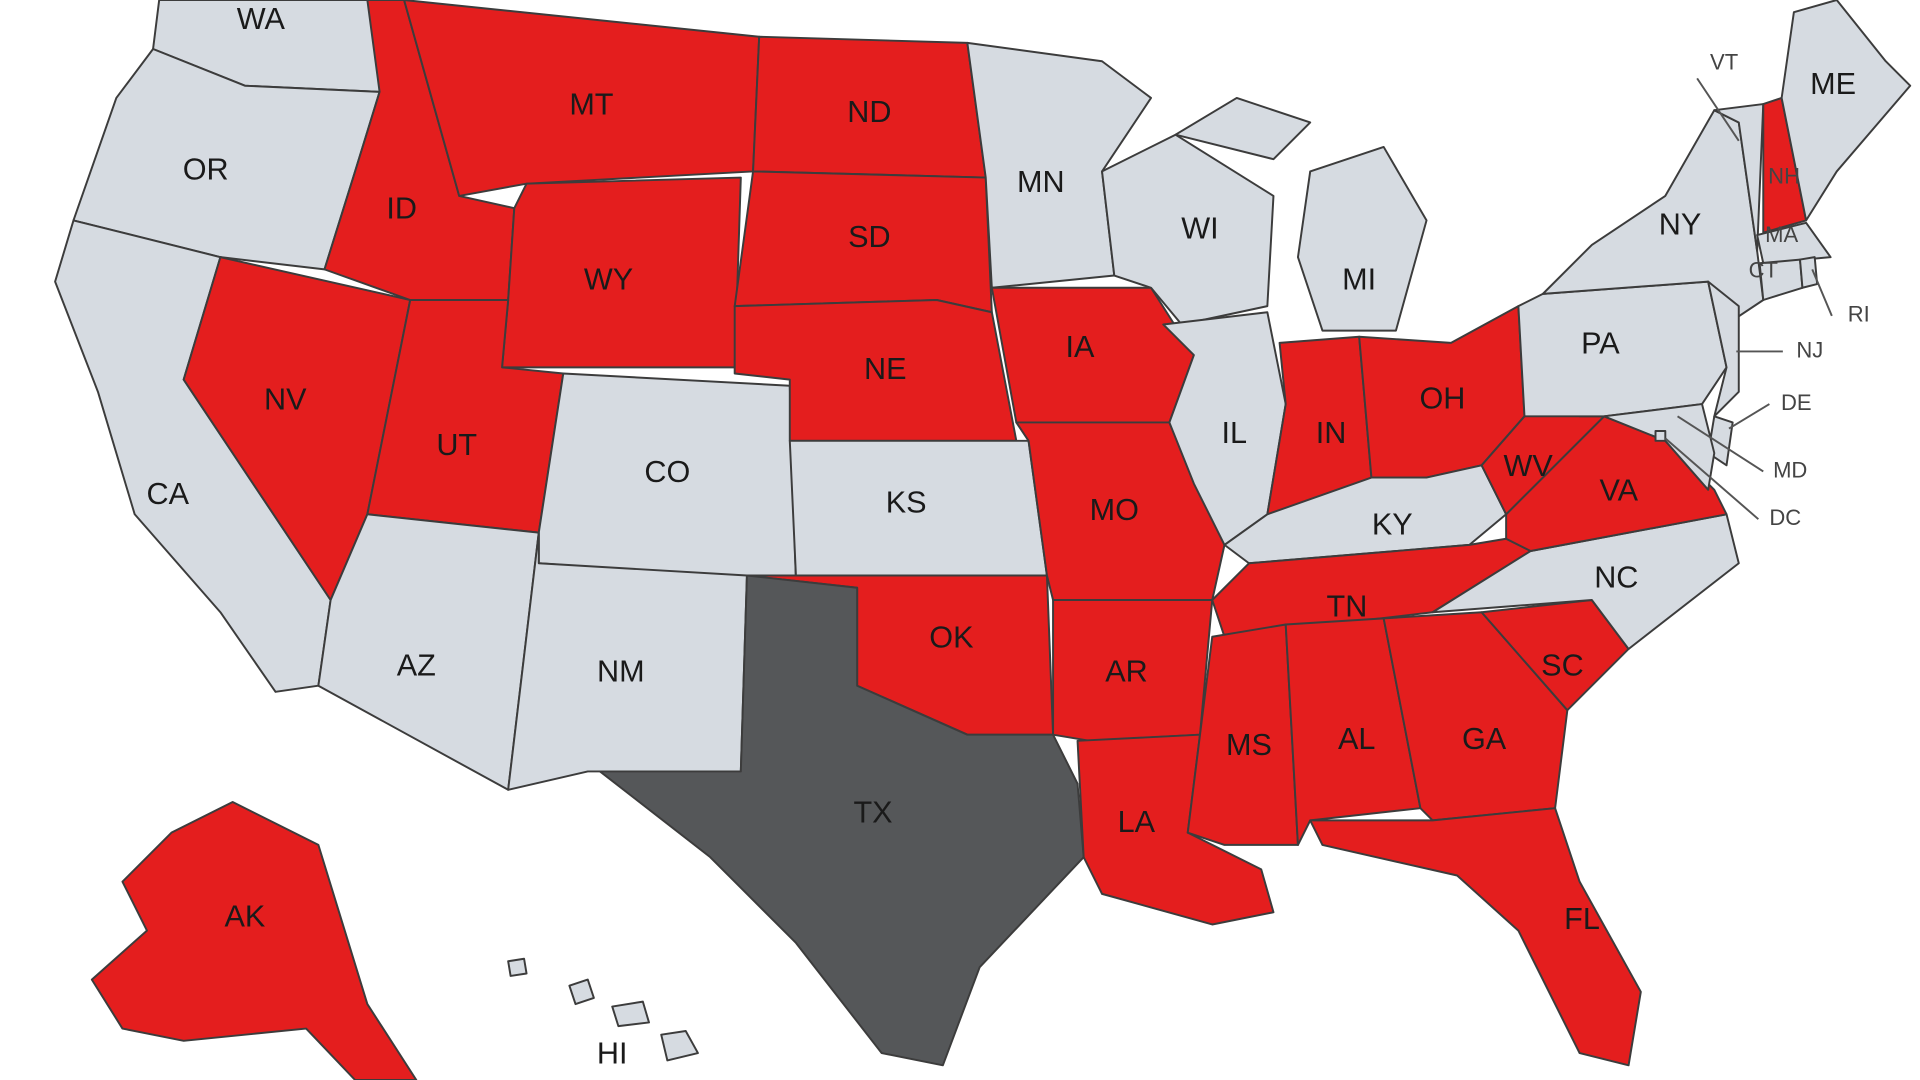 This screenshot has width=1920, height=1080. What do you see at coordinates (1442, 399) in the screenshot?
I see `state-label-oh: OH` at bounding box center [1442, 399].